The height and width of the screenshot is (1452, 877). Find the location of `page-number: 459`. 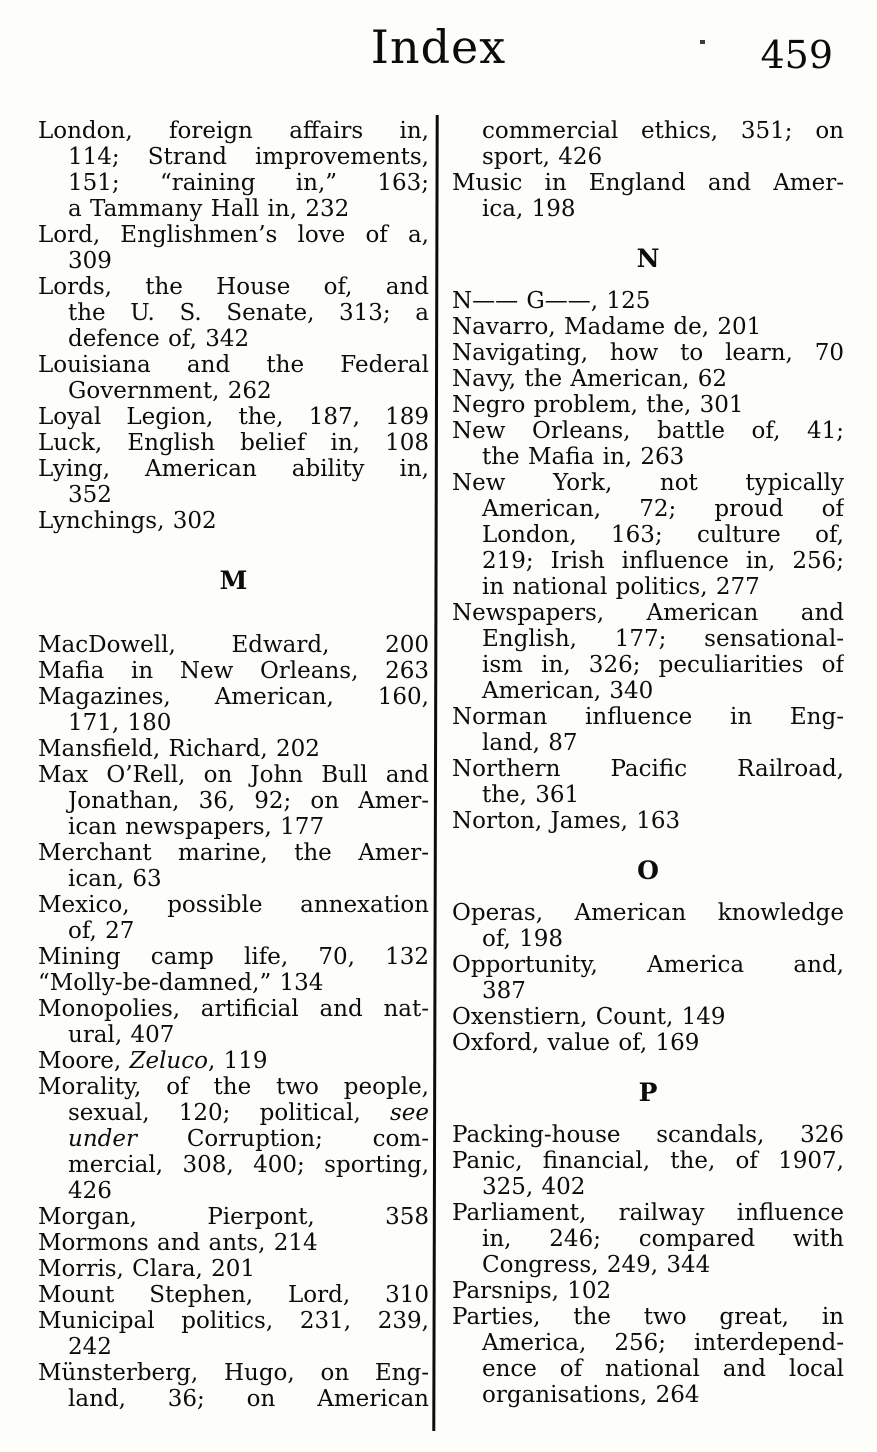

page-number: 459 is located at coordinates (796, 55).